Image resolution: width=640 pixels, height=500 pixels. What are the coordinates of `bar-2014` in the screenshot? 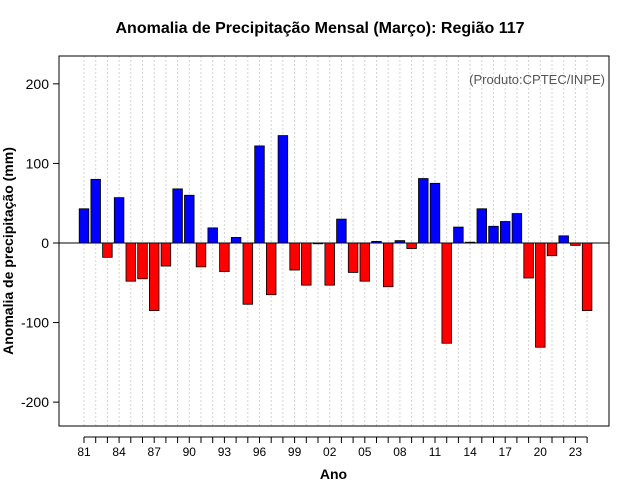 It's located at (470, 242).